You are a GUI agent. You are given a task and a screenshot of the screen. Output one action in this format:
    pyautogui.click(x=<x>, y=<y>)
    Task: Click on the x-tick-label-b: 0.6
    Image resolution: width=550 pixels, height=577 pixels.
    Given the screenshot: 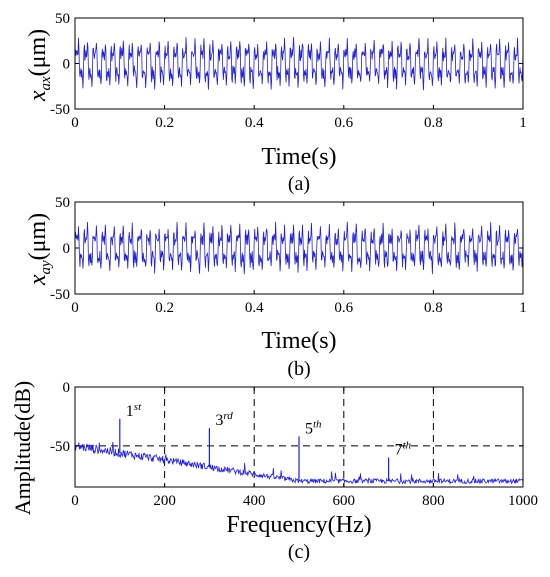 What is the action you would take?
    pyautogui.click(x=343, y=308)
    